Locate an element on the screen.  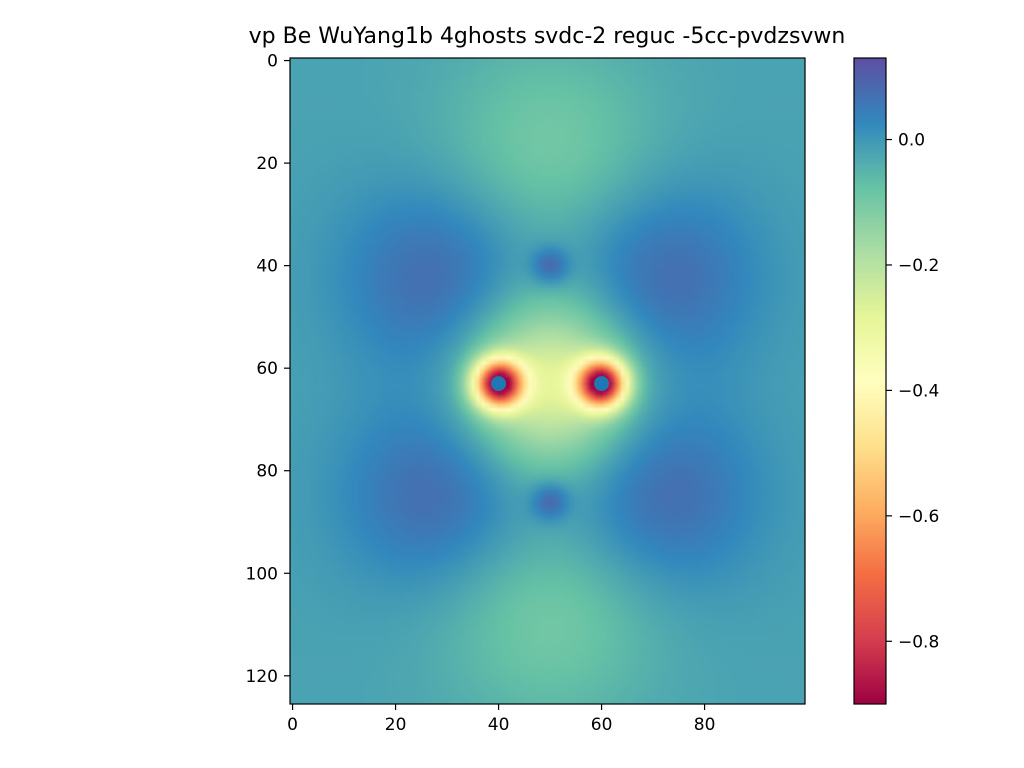
colorbar-tick-label: −0.6 is located at coordinates (918, 517).